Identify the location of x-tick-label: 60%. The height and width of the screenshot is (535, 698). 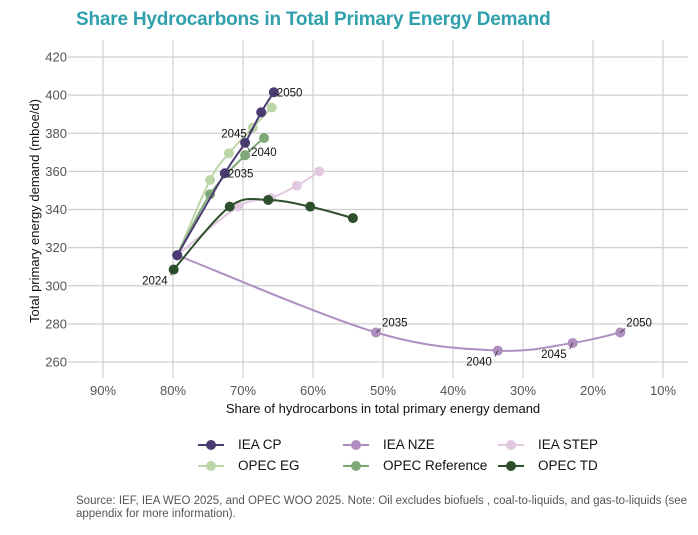
(313, 390).